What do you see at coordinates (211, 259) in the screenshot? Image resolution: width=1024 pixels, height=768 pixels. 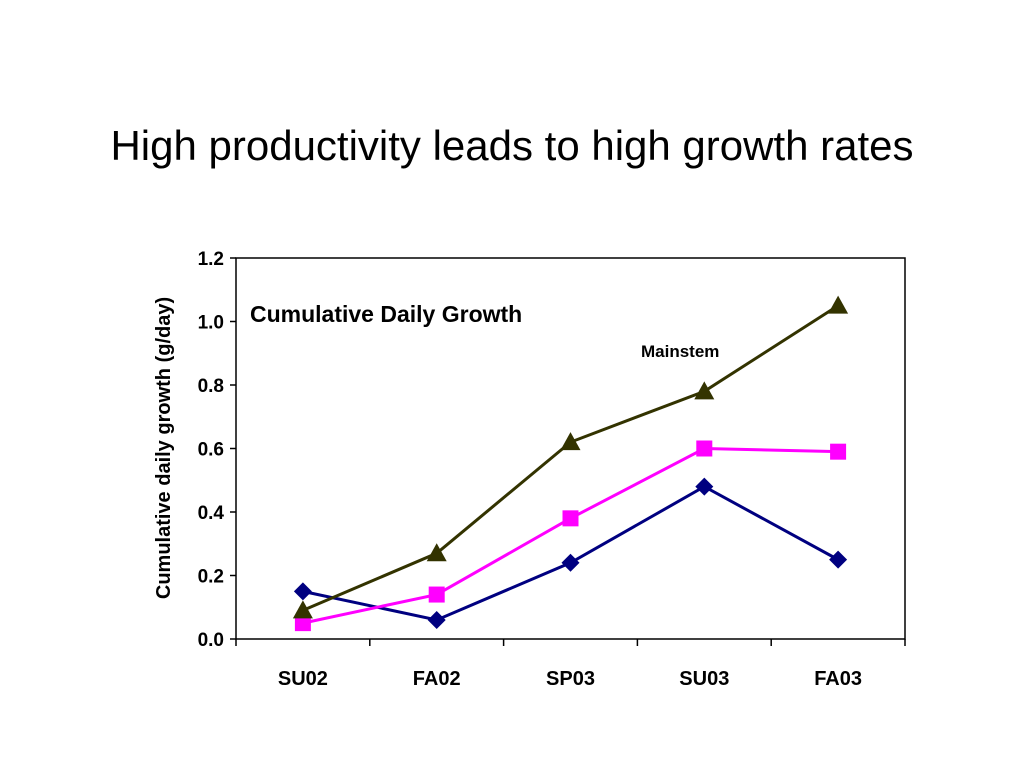 I see `y-tick-label: 1.2` at bounding box center [211, 259].